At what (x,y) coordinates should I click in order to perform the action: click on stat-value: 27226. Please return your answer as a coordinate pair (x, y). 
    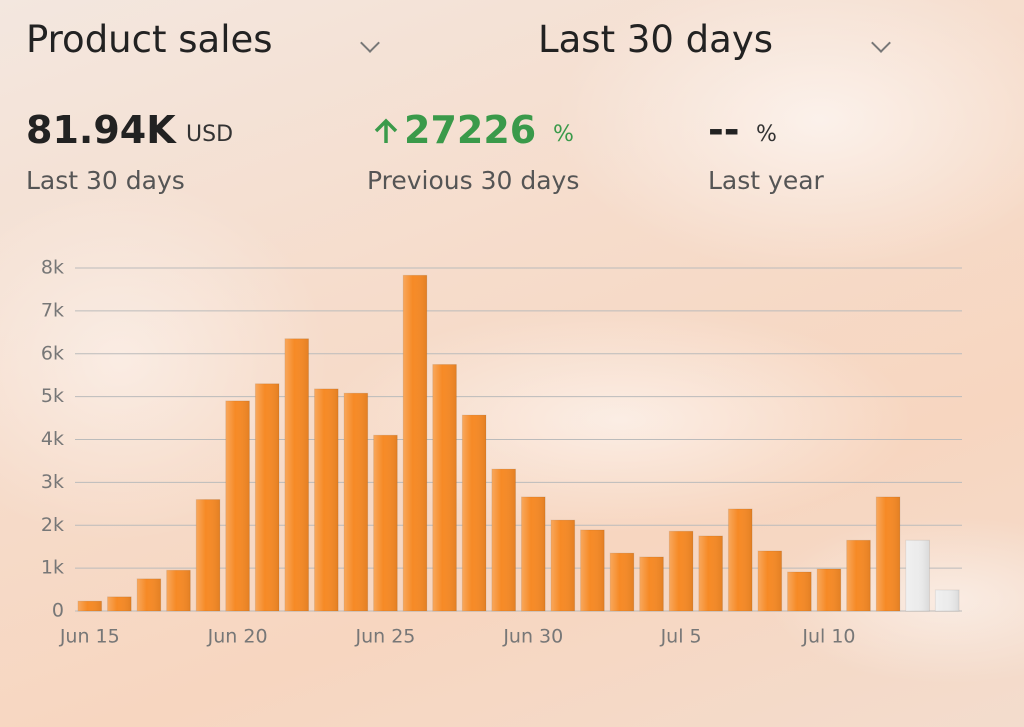
    Looking at the image, I should click on (470, 130).